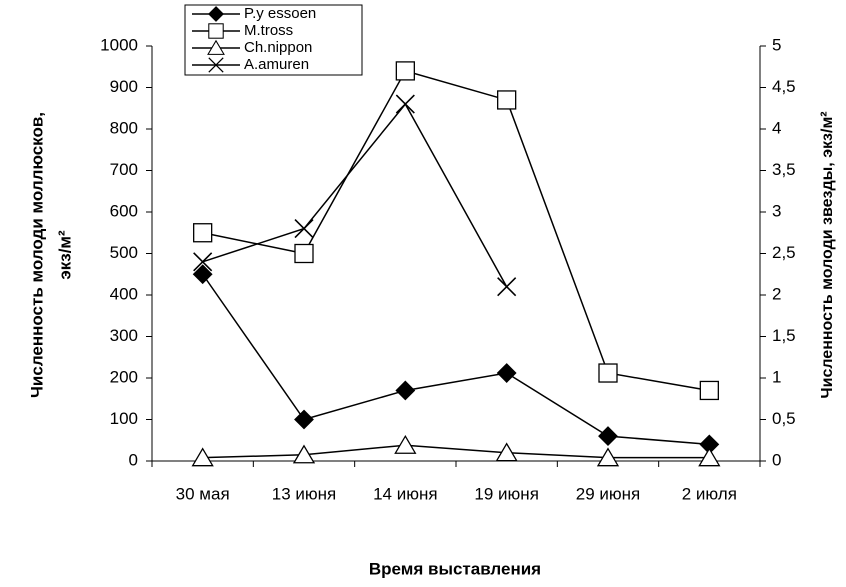 The height and width of the screenshot is (587, 846). Describe the element at coordinates (304, 493) in the screenshot. I see `x-tick-label: 13 июня` at that location.